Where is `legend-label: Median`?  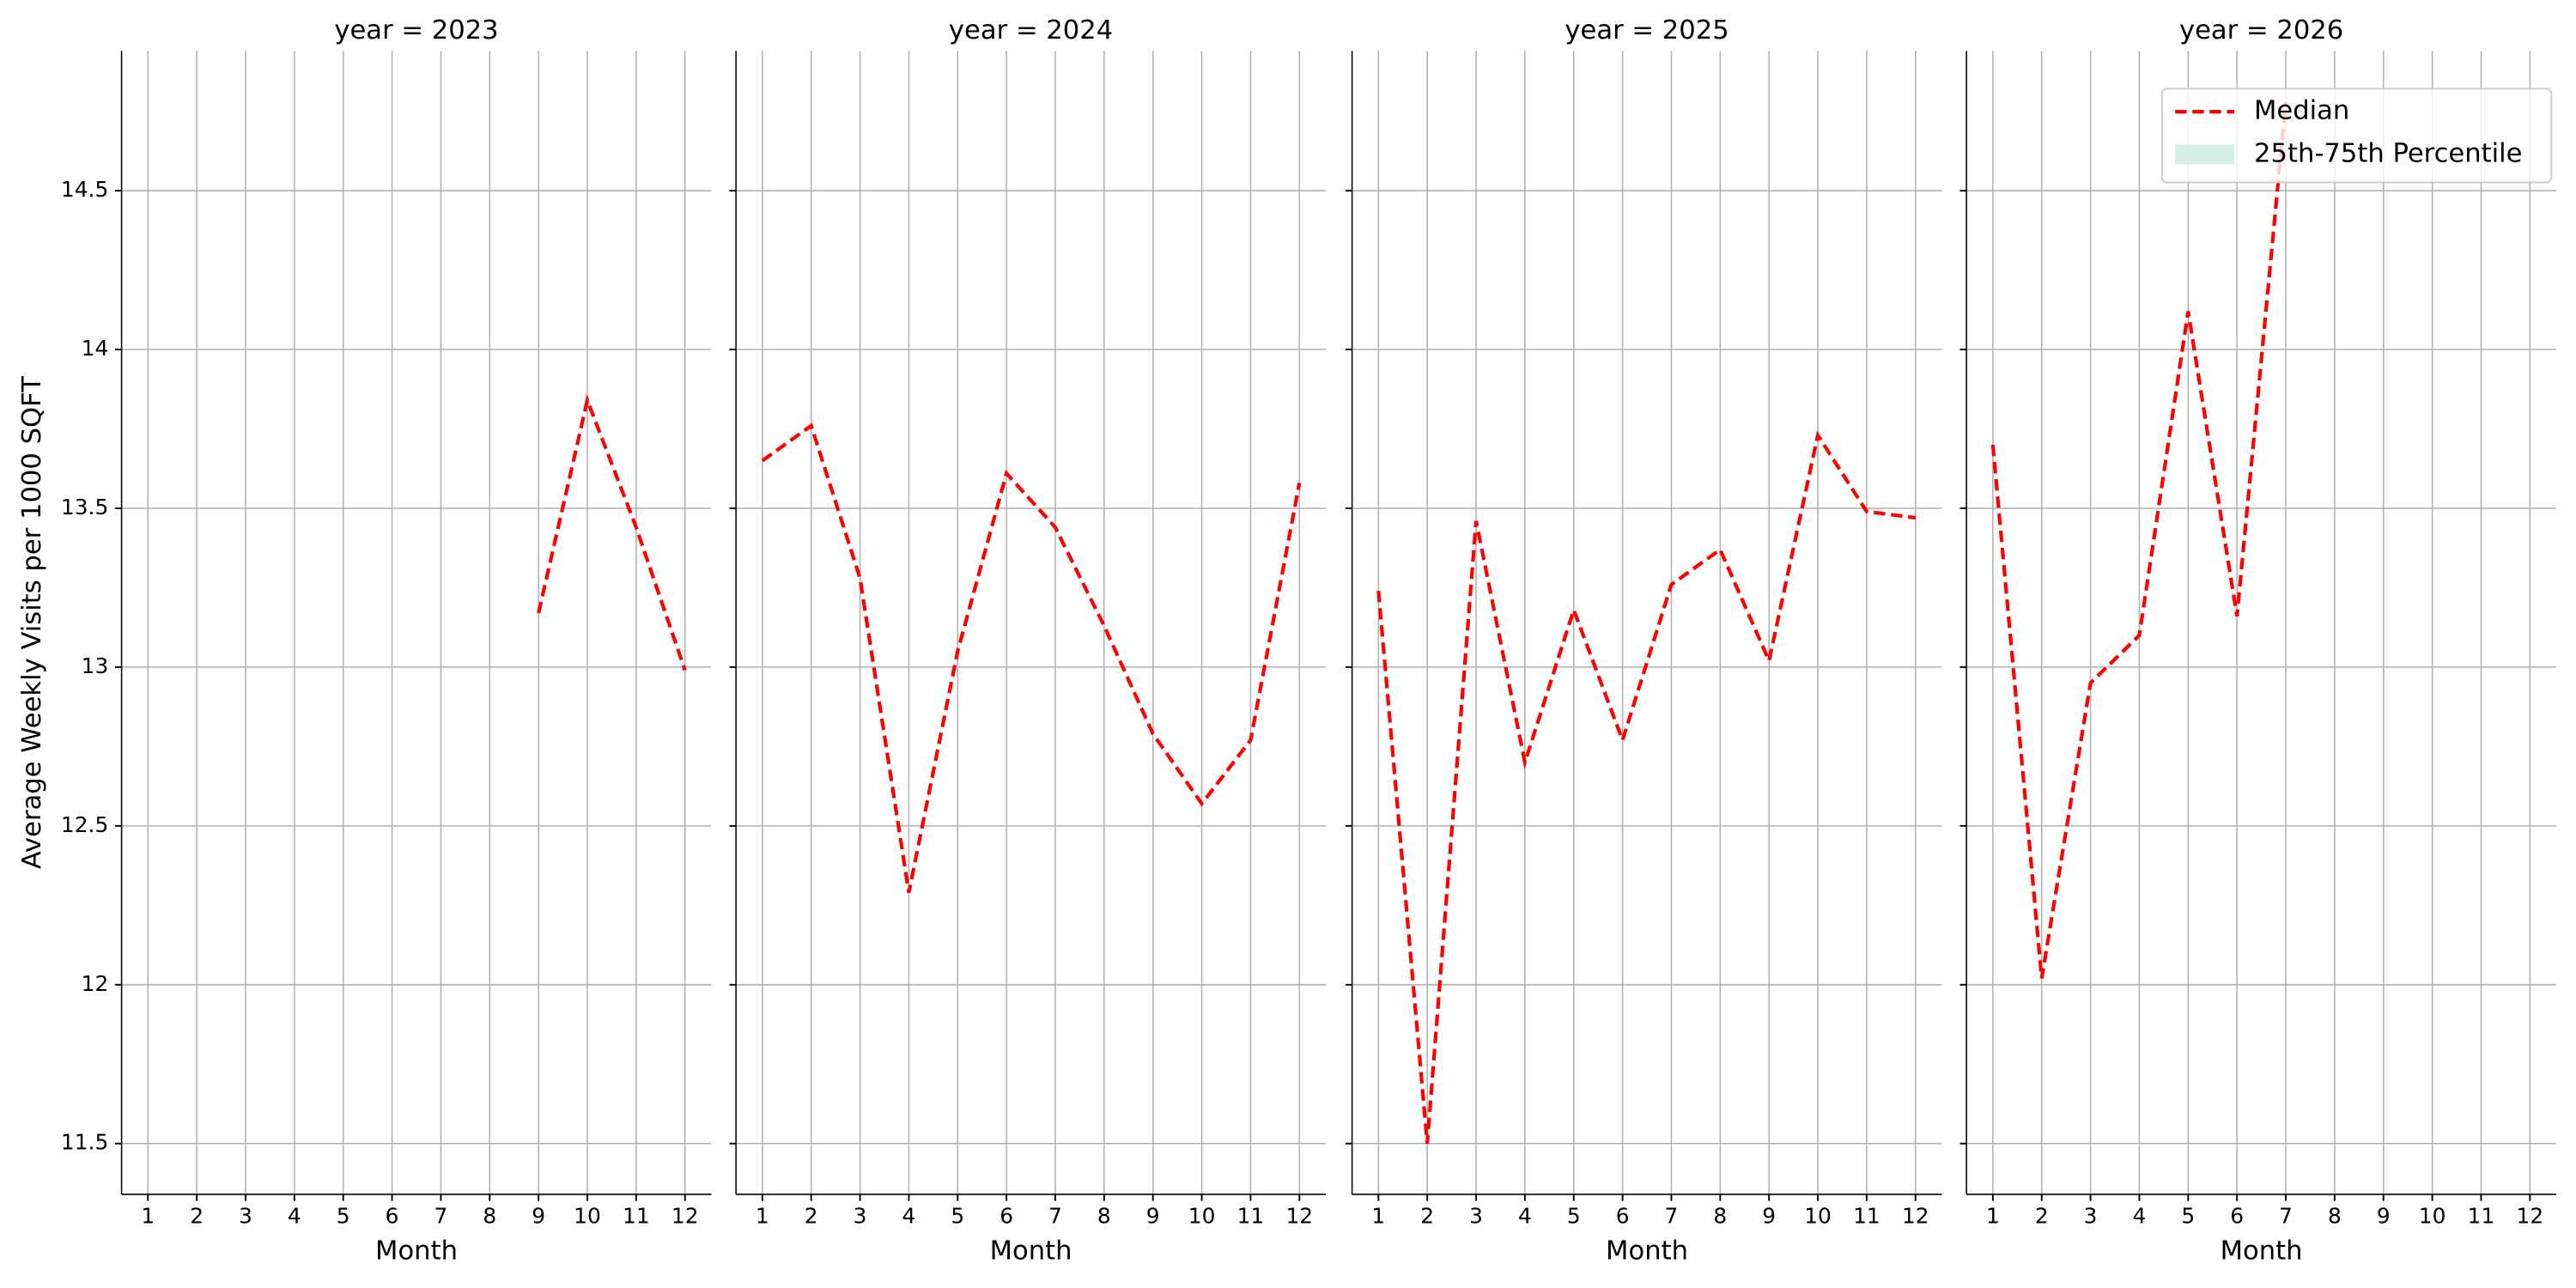 legend-label: Median is located at coordinates (2302, 111).